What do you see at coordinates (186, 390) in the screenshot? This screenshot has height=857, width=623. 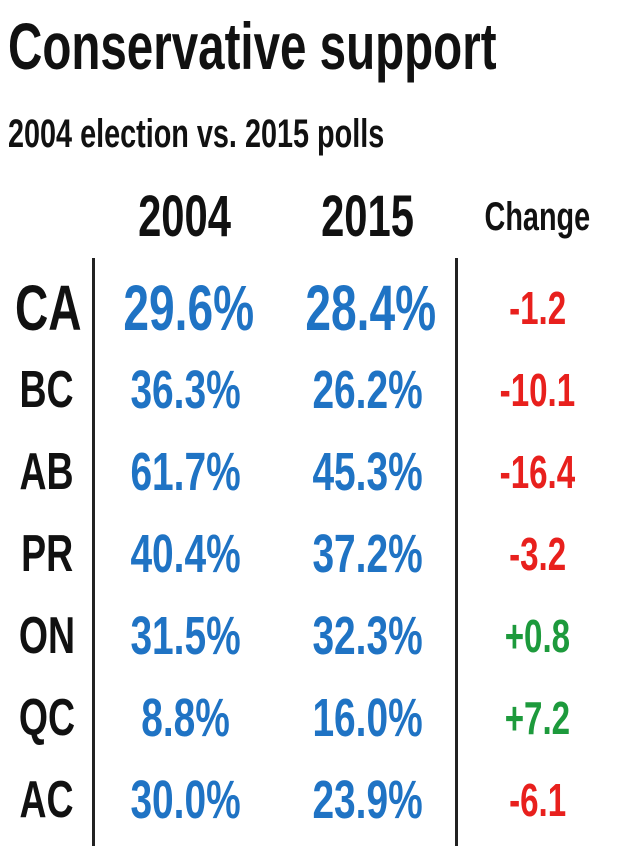 I see `value-2004: 36.3%` at bounding box center [186, 390].